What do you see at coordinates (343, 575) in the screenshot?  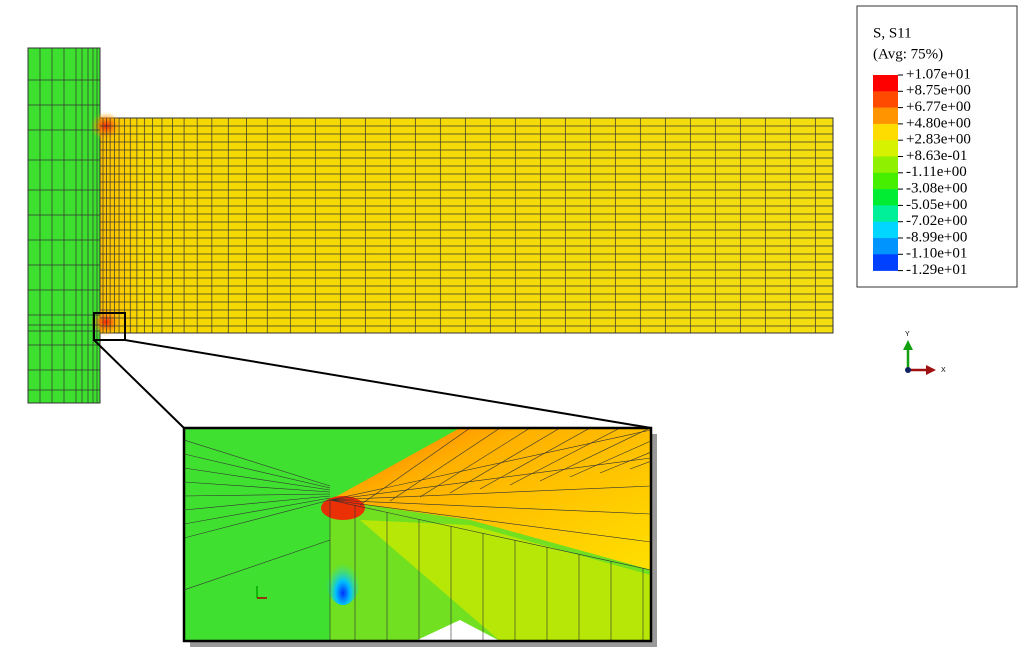 I see `inset-coldspot` at bounding box center [343, 575].